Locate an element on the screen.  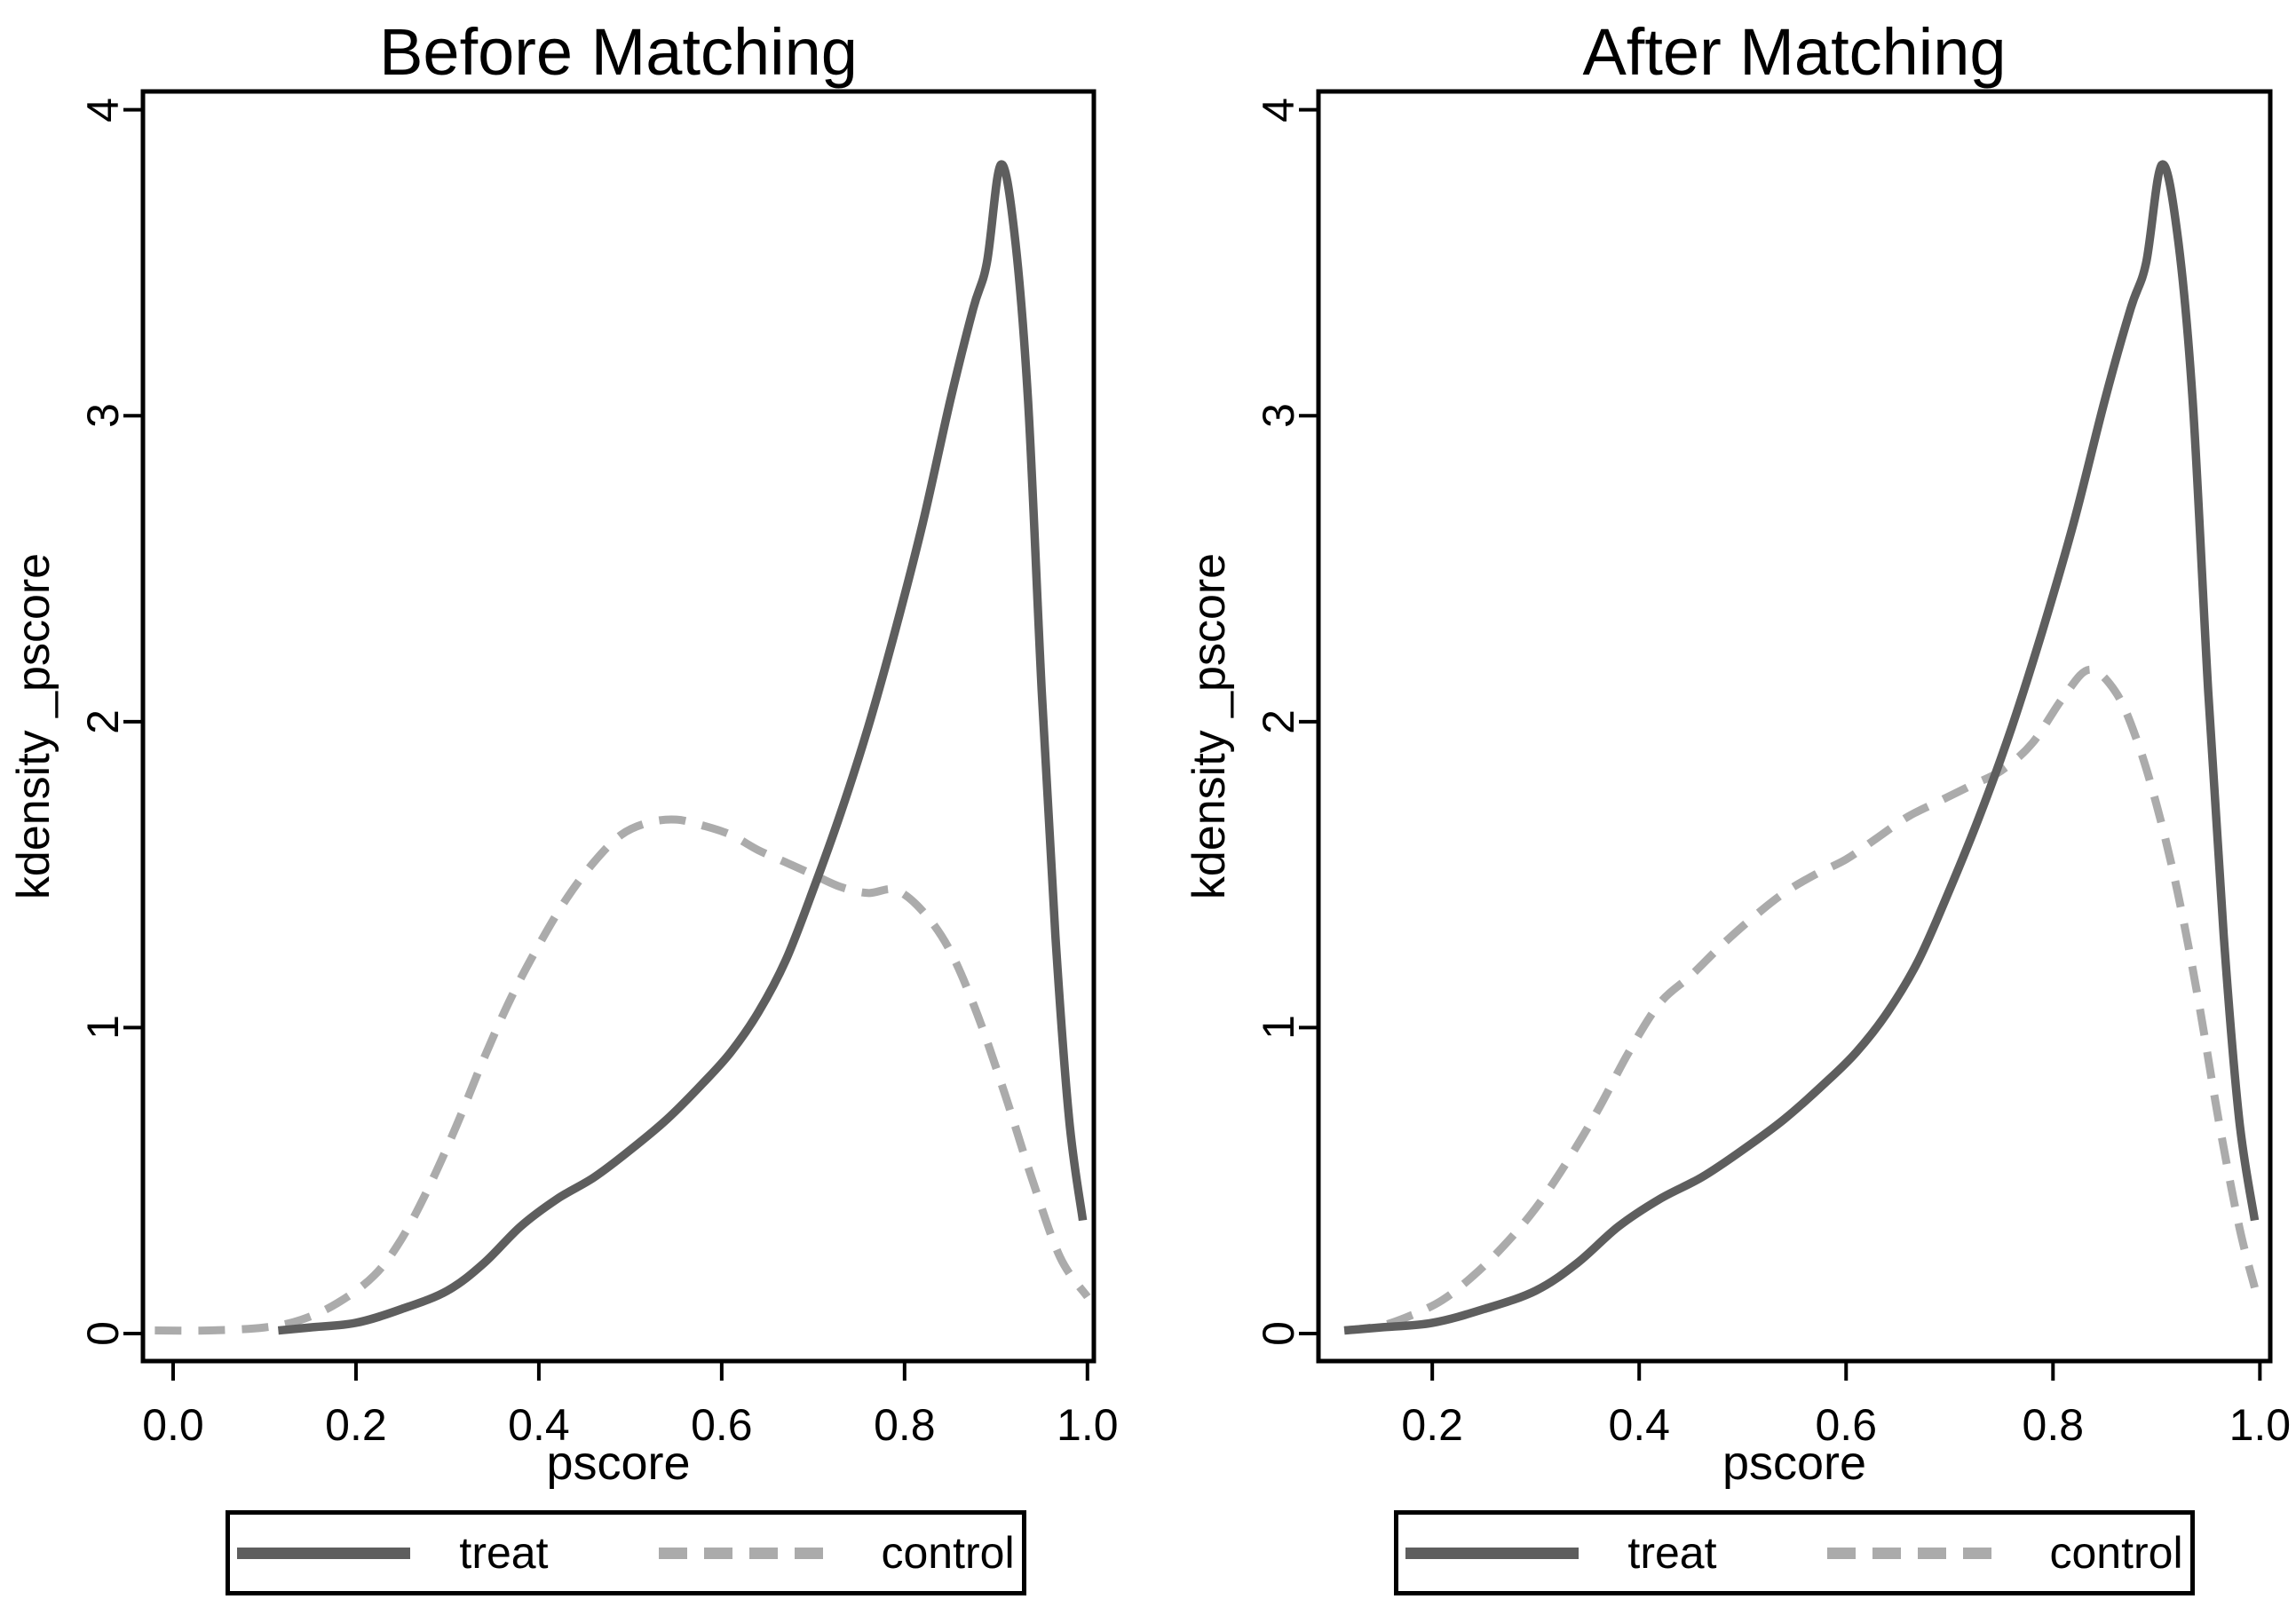
x-axis-label-left: pscore is located at coordinates (618, 1463).